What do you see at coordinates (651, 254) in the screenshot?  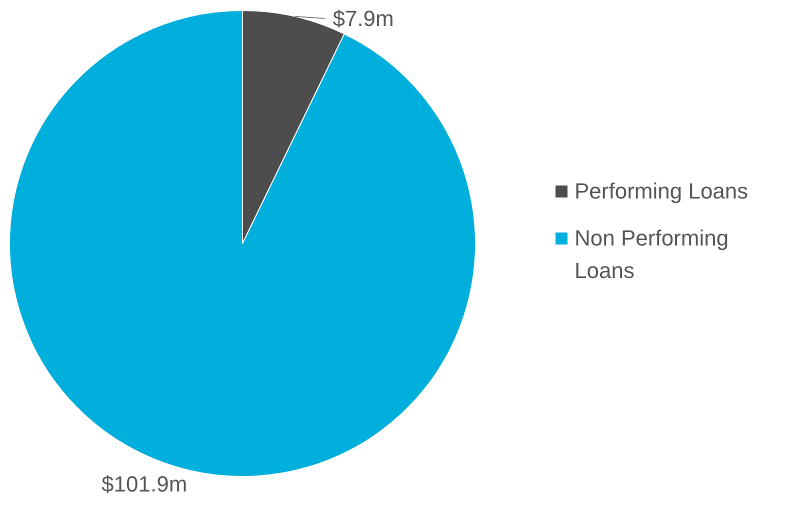 I see `legend-label: Non Performing Loans` at bounding box center [651, 254].